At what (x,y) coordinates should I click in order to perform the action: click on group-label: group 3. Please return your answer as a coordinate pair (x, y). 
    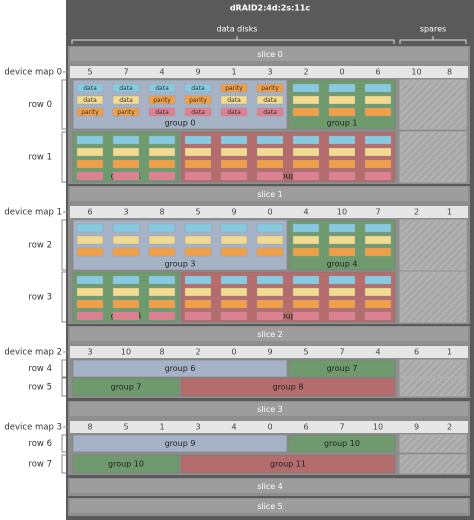
    Looking at the image, I should click on (180, 264).